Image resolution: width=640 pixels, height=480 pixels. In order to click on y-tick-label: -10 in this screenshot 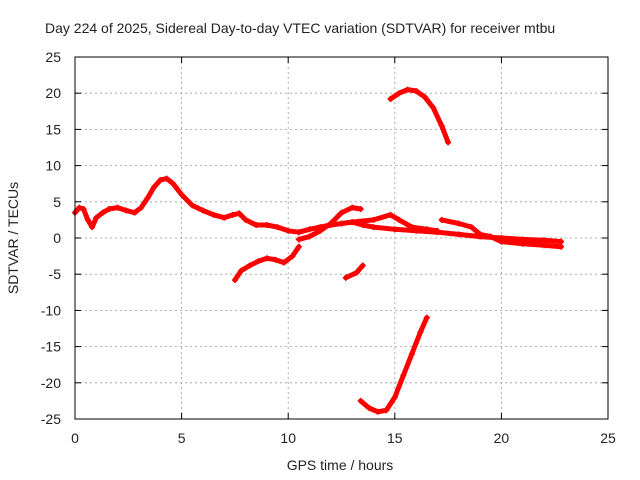, I will do `click(51, 310)`.